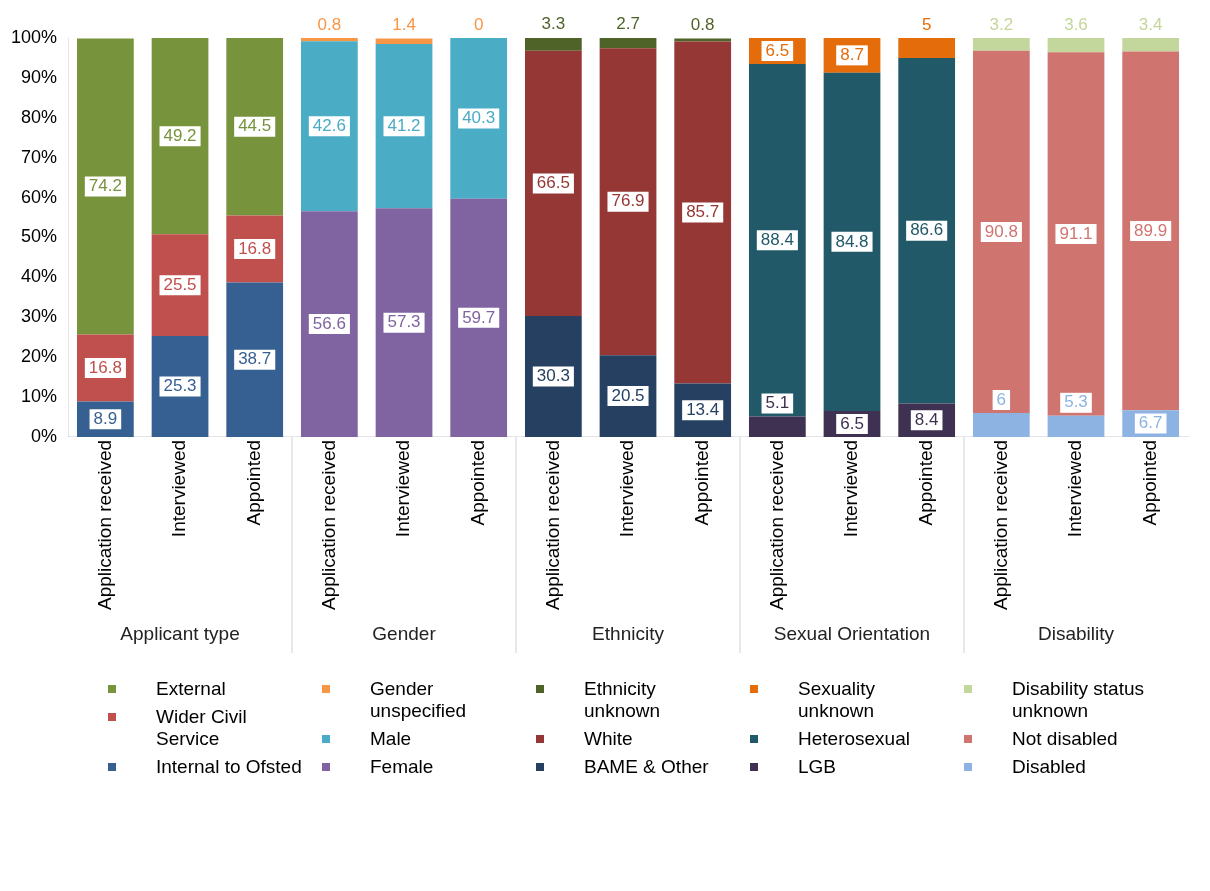 The width and height of the screenshot is (1210, 891). I want to click on legend-label: Female, so click(402, 767).